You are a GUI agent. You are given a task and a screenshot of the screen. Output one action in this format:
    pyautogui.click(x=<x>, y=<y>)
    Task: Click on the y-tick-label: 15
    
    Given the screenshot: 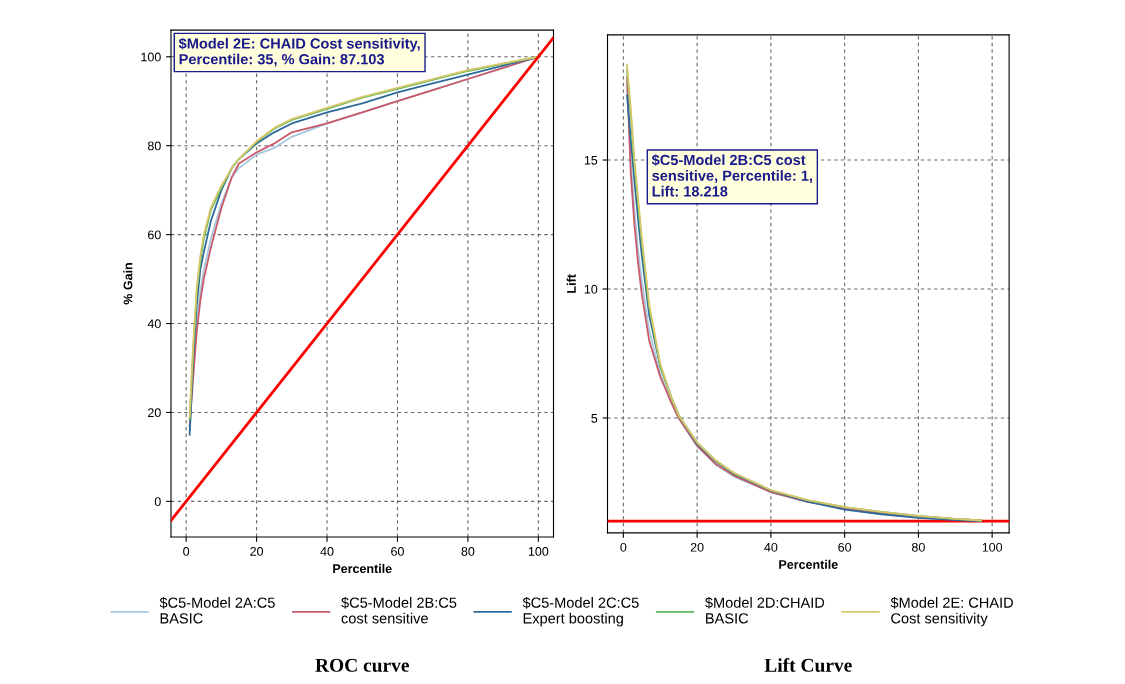 What is the action you would take?
    pyautogui.click(x=591, y=160)
    